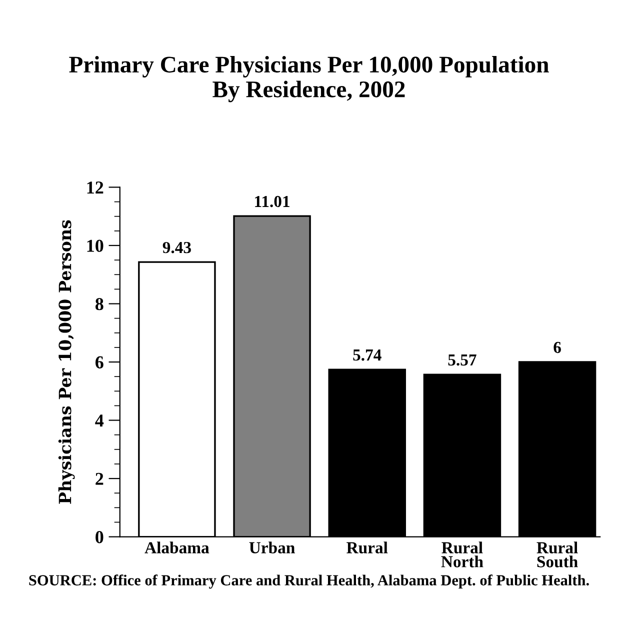  I want to click on y-tick-label: 6, so click(100, 362).